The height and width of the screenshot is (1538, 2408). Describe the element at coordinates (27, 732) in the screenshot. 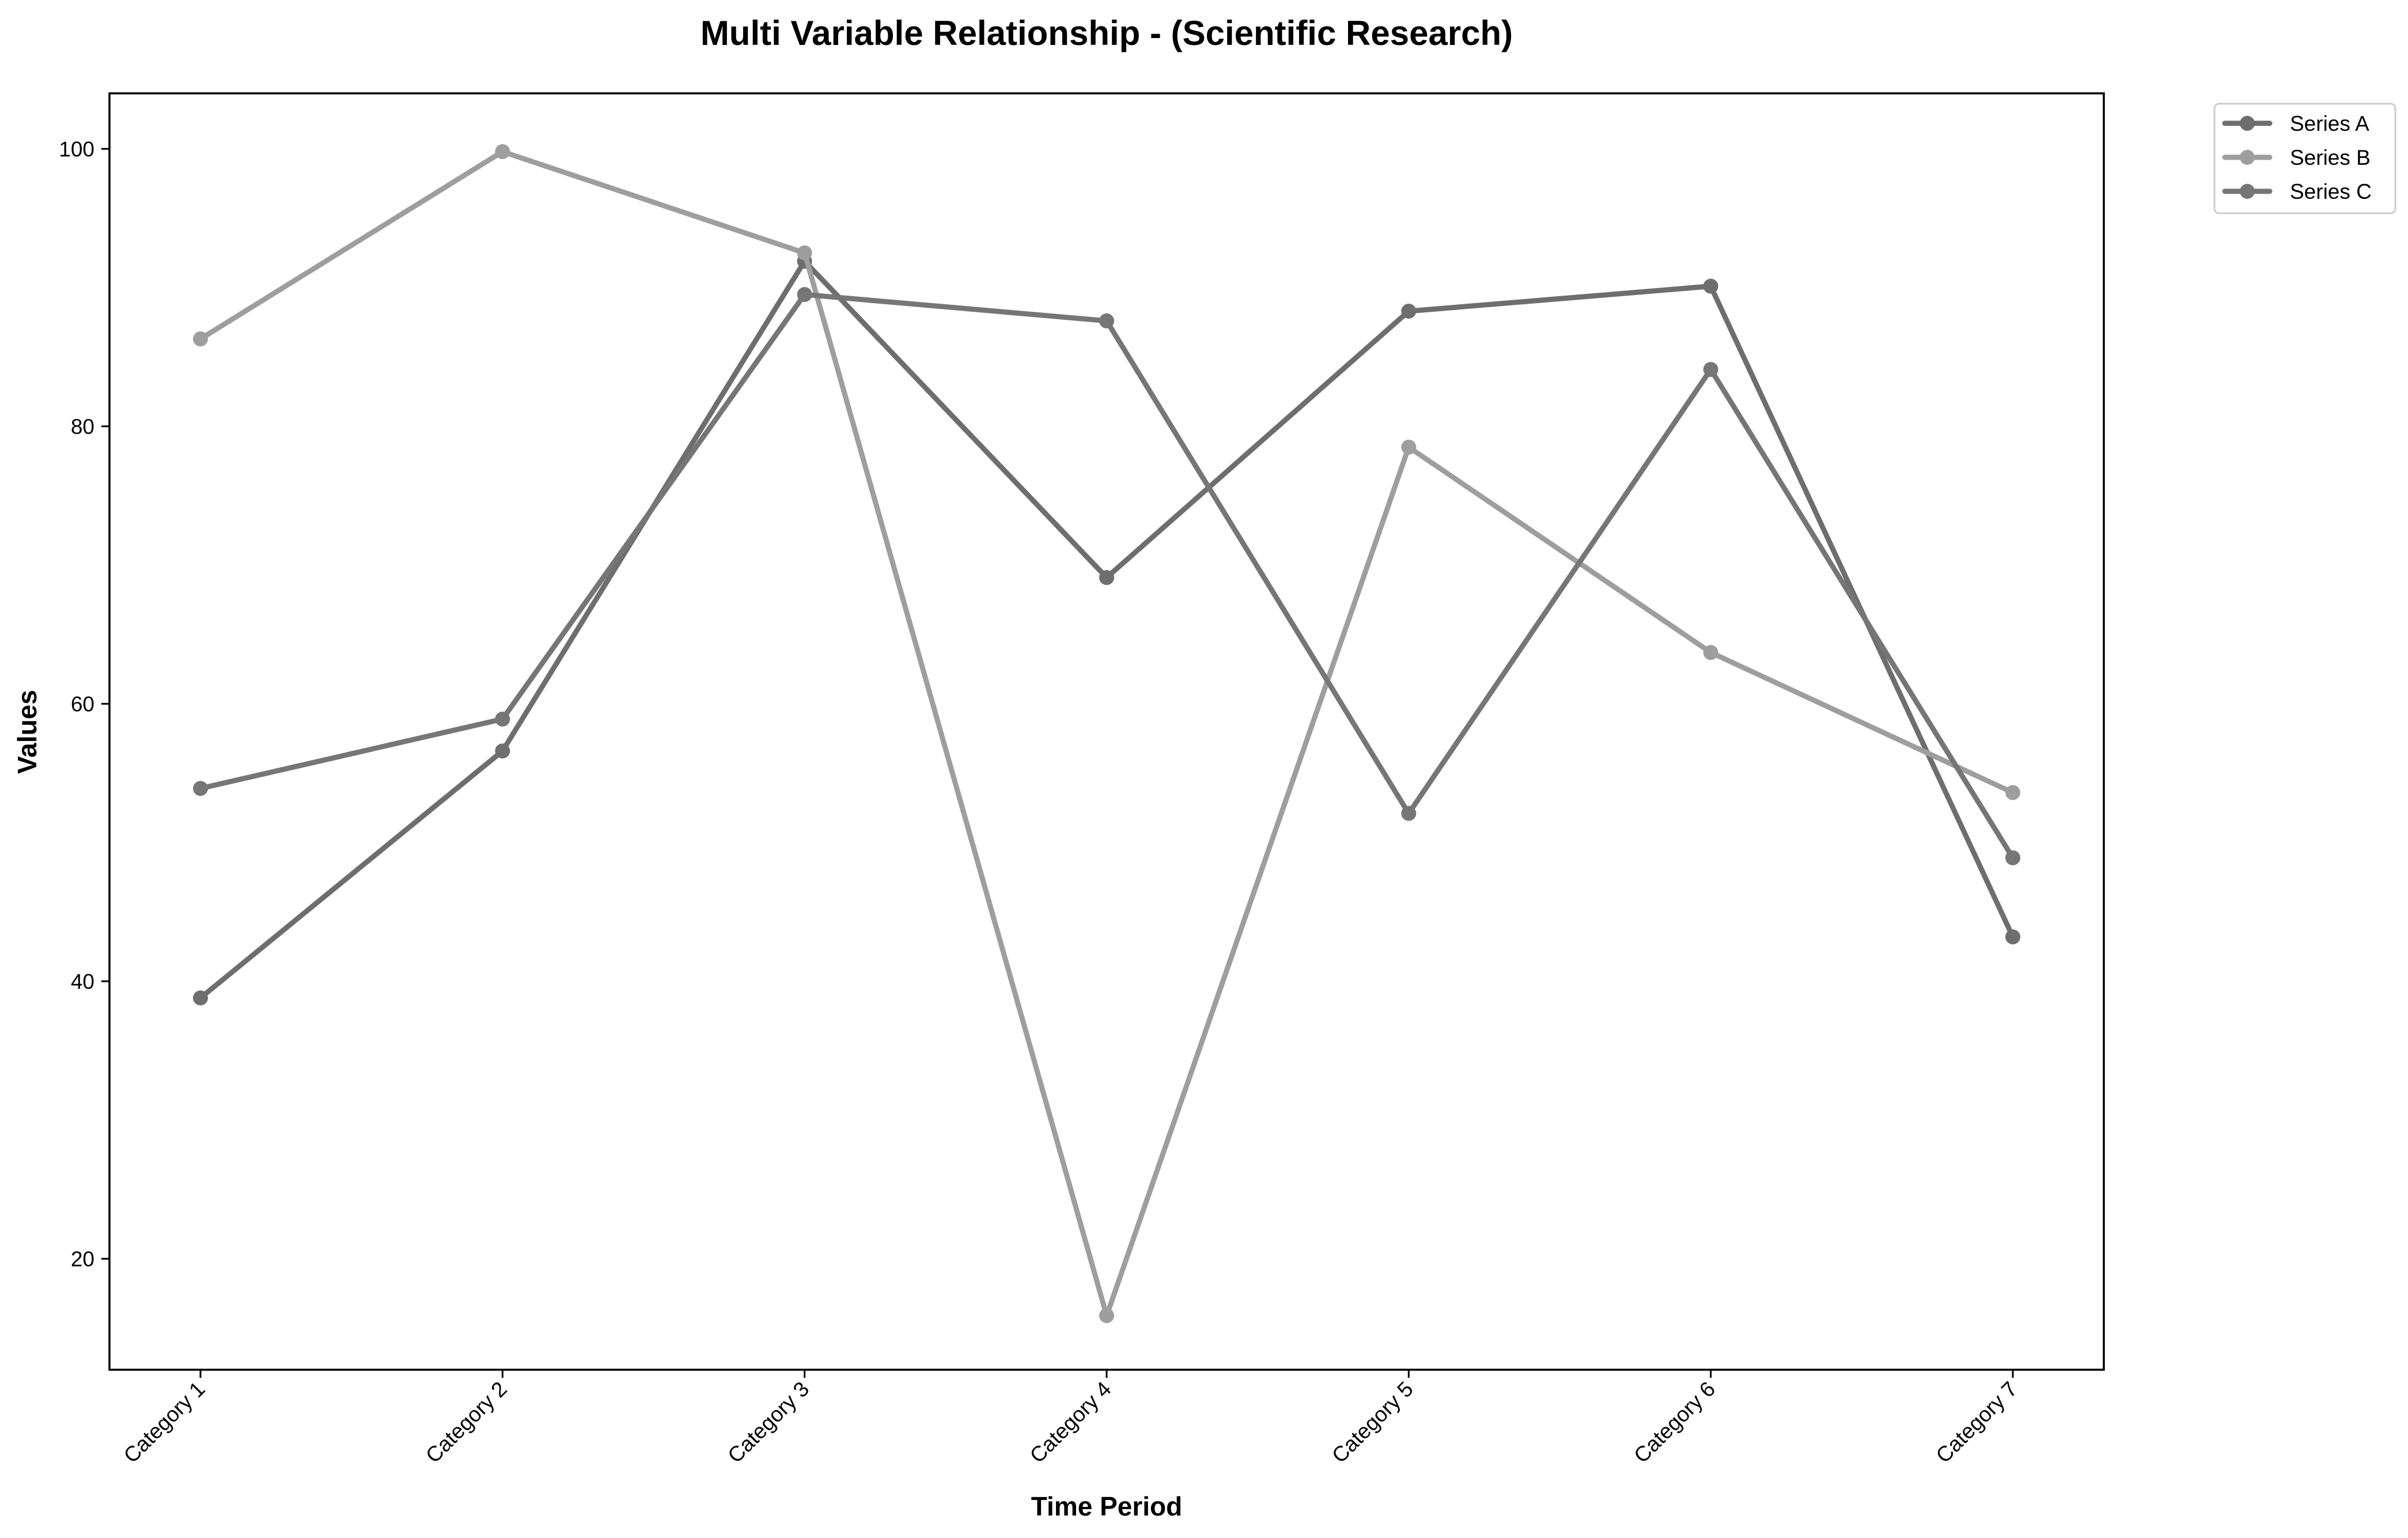

I see `y-axis-label: Values` at that location.